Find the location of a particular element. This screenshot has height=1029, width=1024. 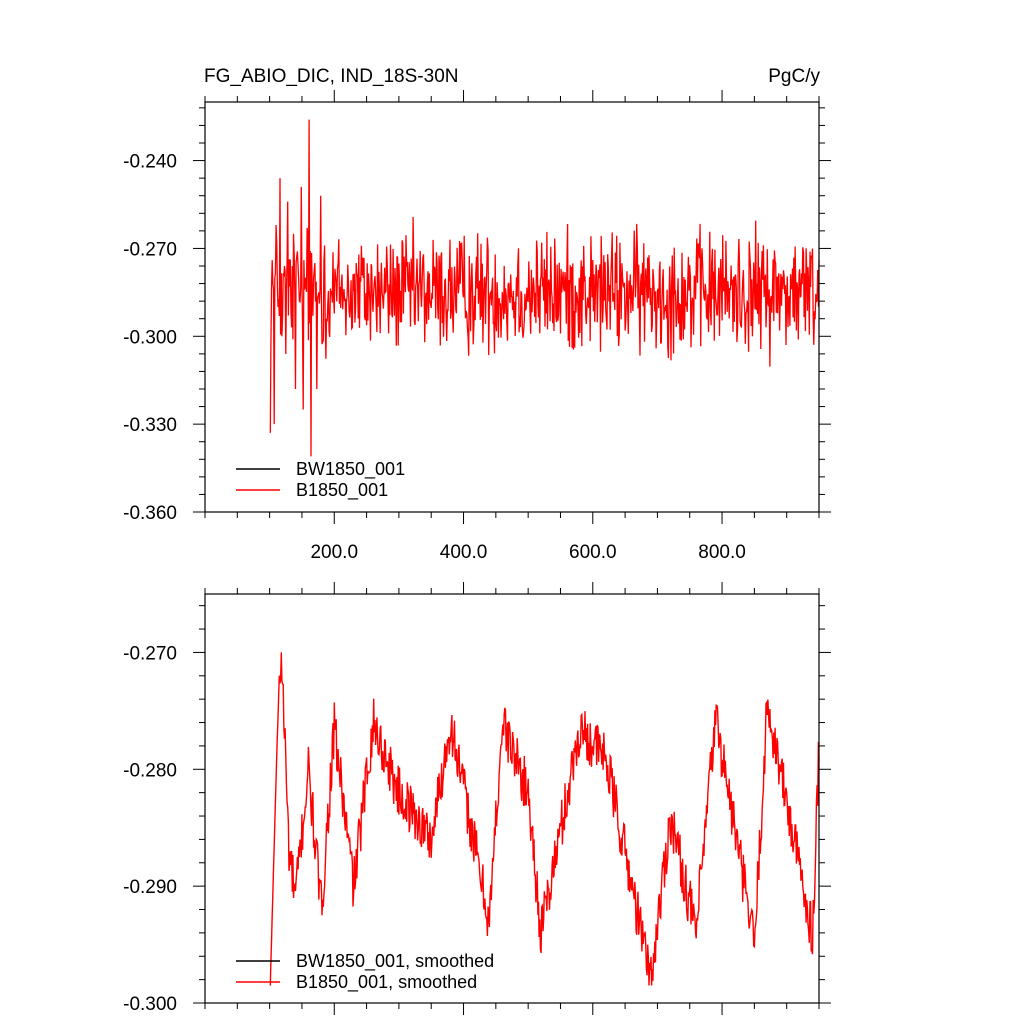

top-xtick-label: 600.0 is located at coordinates (593, 552).